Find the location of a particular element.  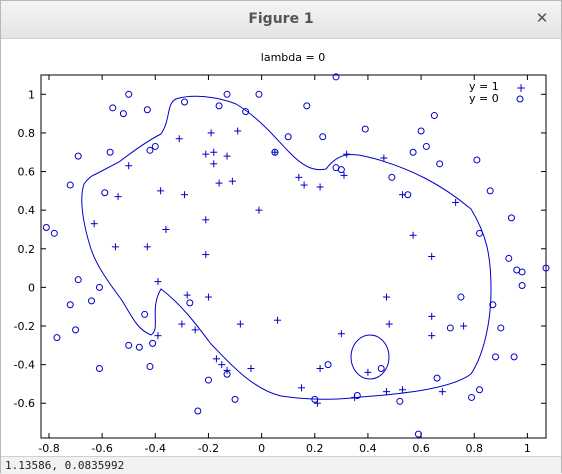

title-bar: Figure 1 ✕ is located at coordinates (281, 20).